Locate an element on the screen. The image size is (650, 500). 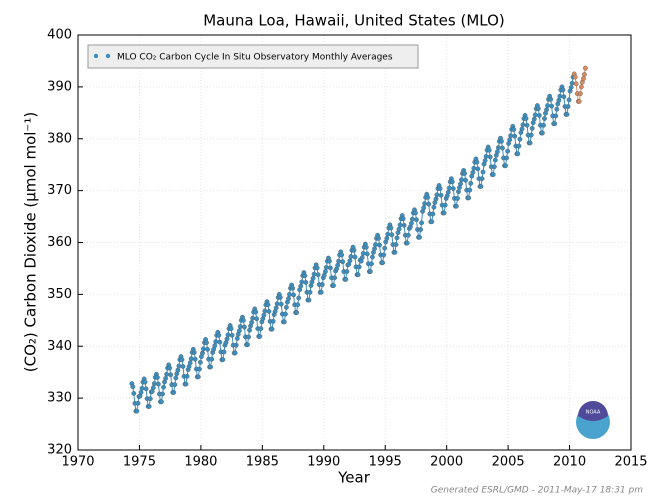
logo-text: NOAA is located at coordinates (593, 413).